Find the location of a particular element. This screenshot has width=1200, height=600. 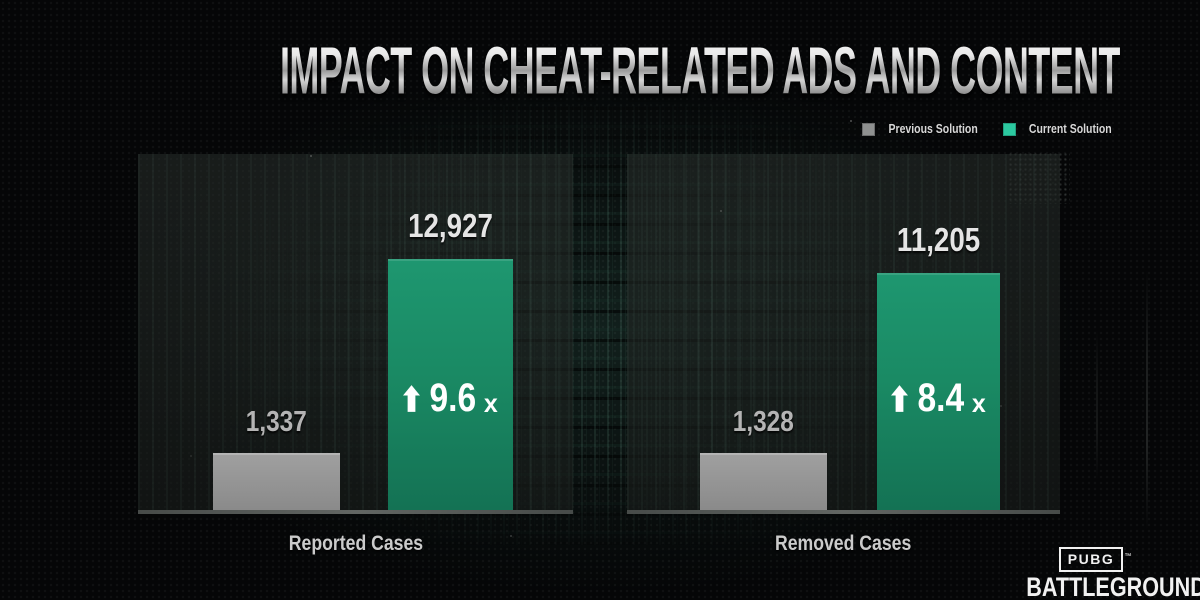

multiplier-value: 9.6 is located at coordinates (453, 398).